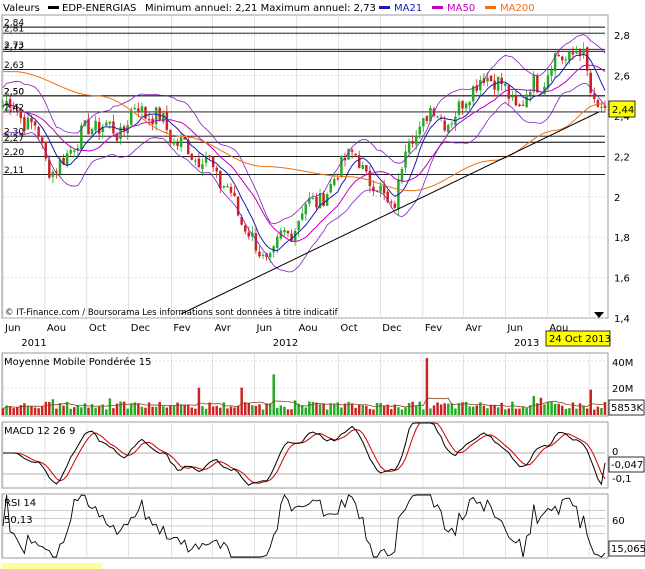 The image size is (645, 569). Describe the element at coordinates (52, 566) in the screenshot. I see `bottom-scrollbar` at that location.